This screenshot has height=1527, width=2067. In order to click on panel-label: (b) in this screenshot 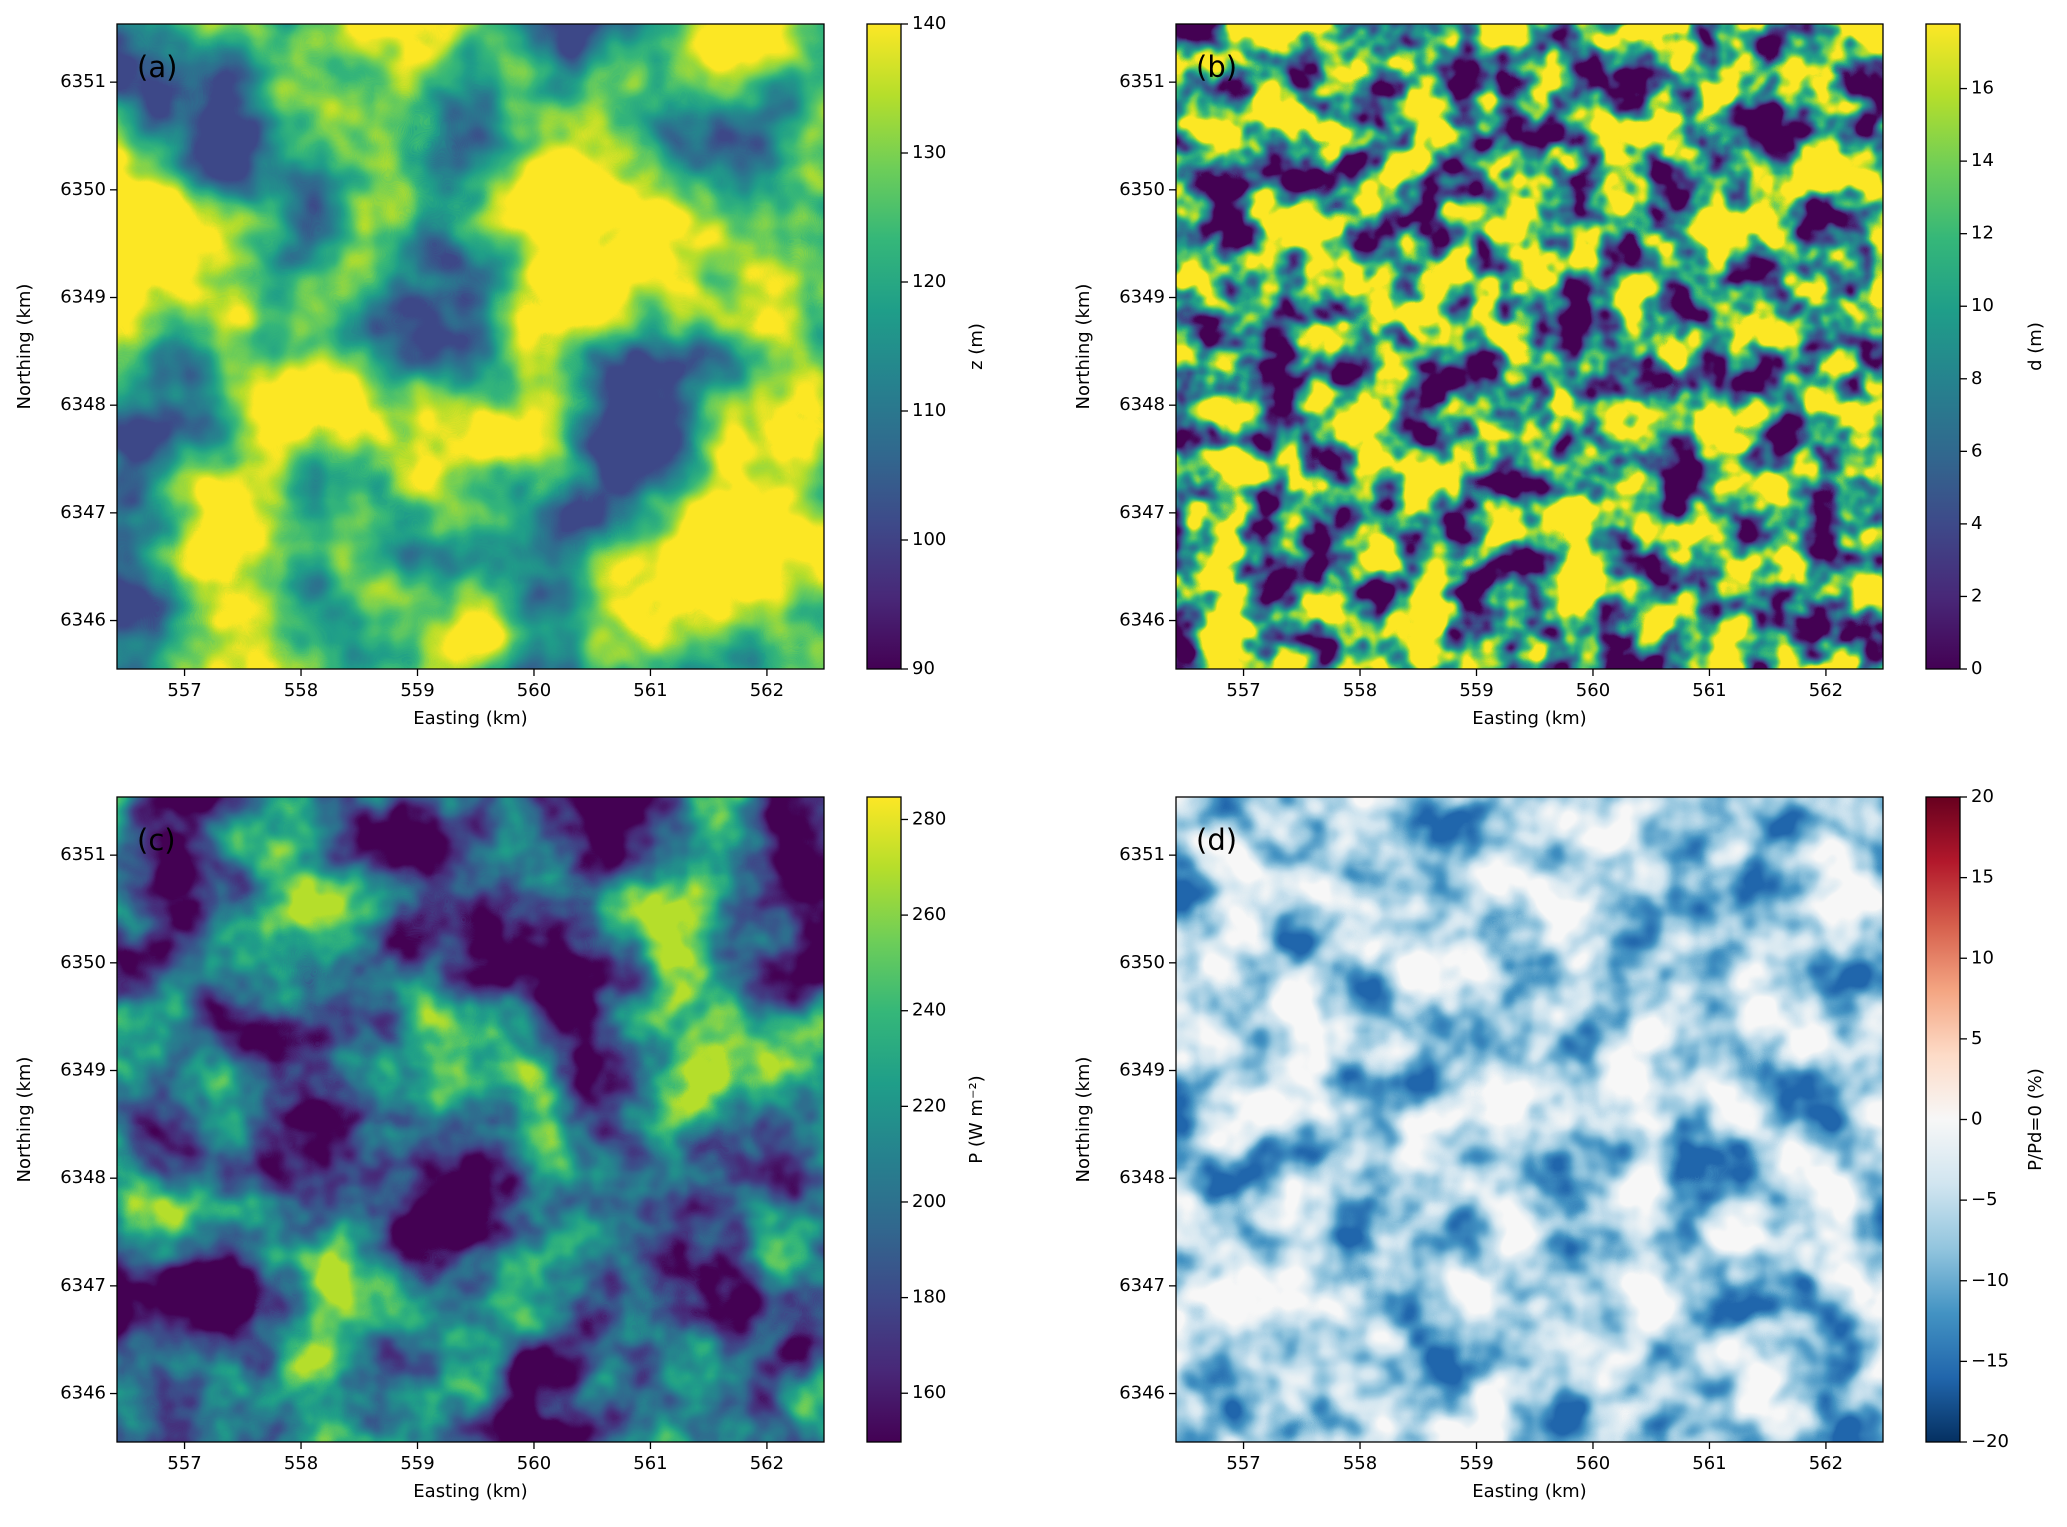, I will do `click(1216, 67)`.